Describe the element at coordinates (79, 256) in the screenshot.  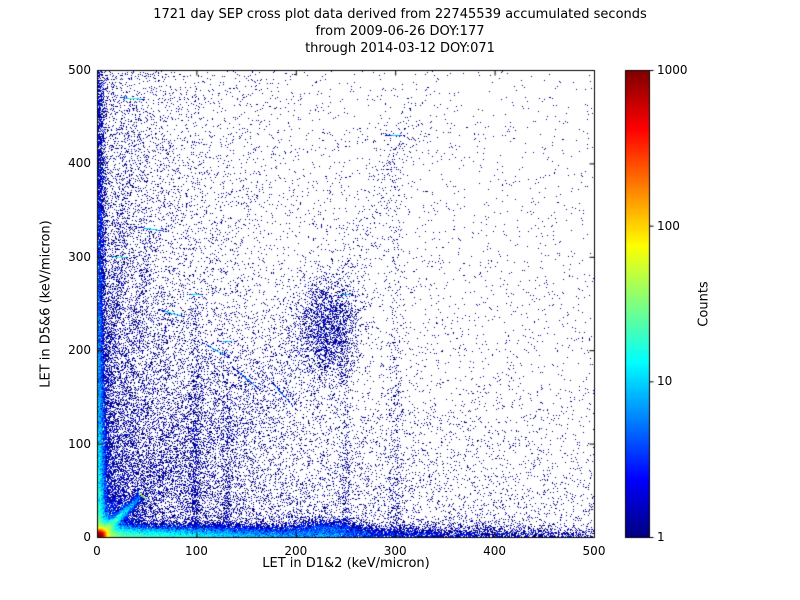
I see `y-tick-label: 300` at that location.